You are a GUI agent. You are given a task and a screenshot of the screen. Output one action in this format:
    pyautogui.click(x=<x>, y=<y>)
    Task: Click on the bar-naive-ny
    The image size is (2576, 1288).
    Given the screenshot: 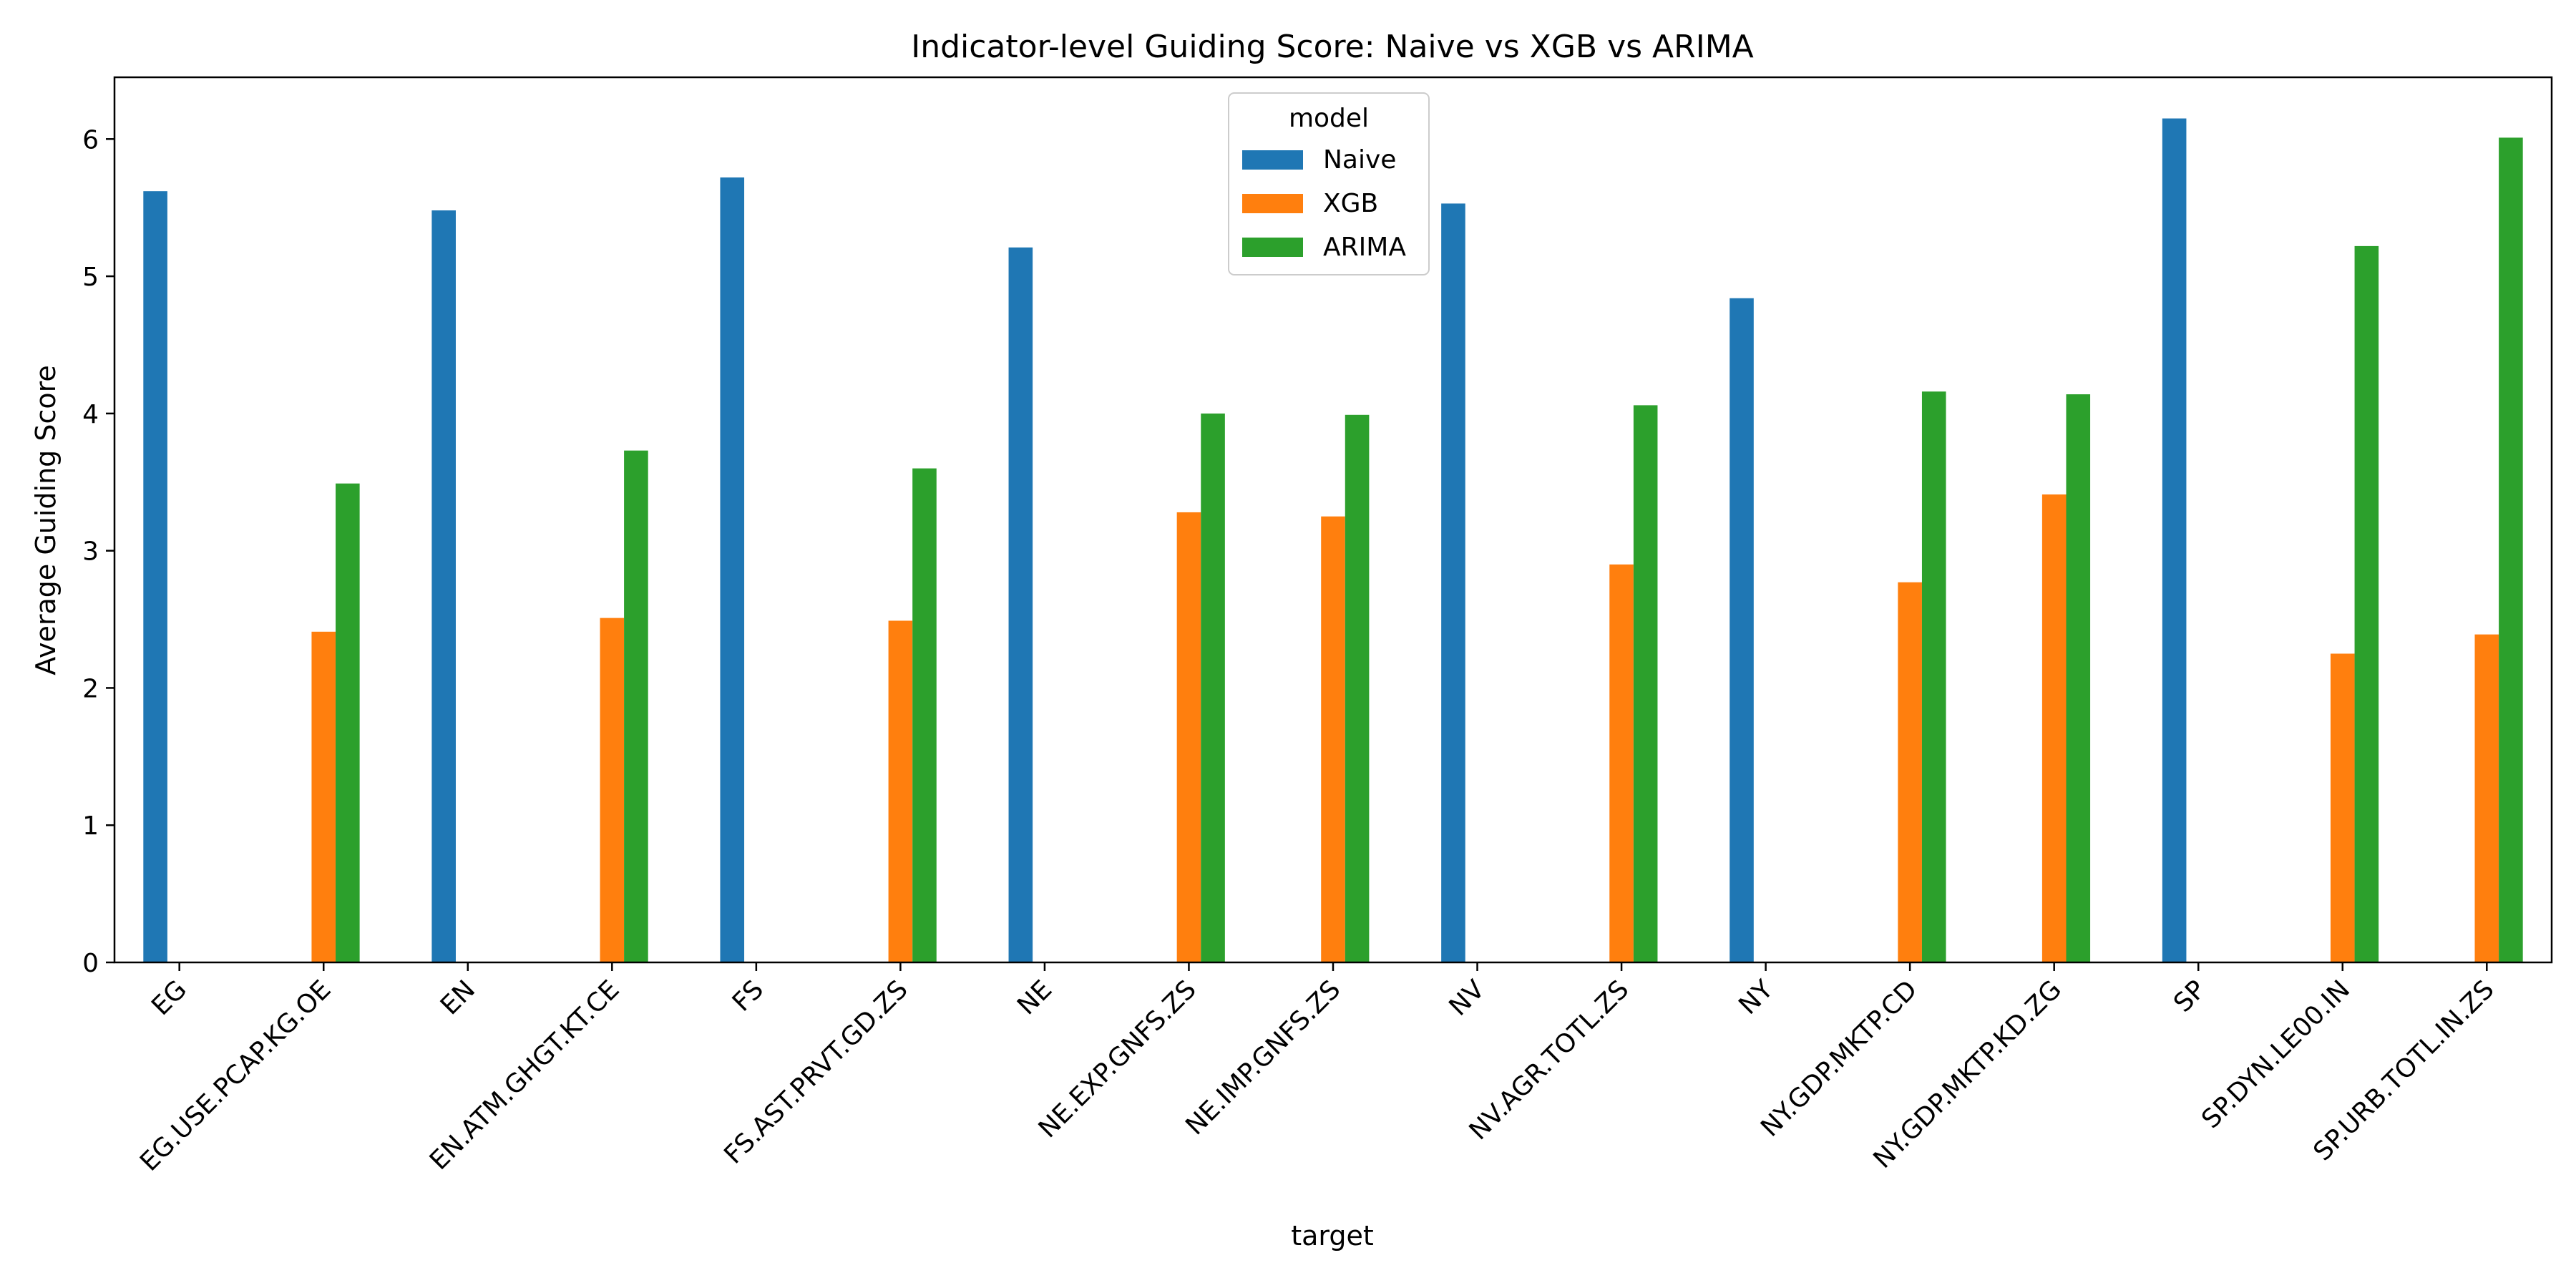 What is the action you would take?
    pyautogui.click(x=1741, y=630)
    